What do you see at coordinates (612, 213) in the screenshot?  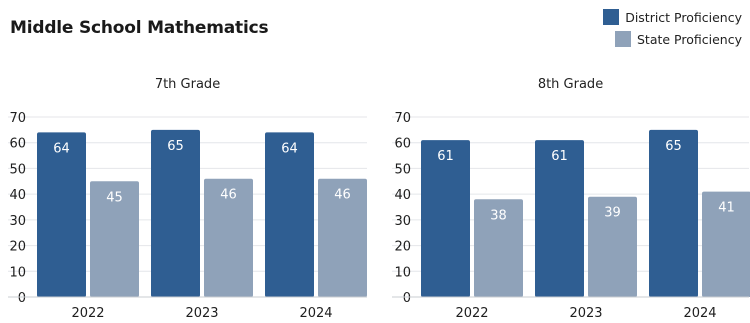 I see `data-label: 39` at bounding box center [612, 213].